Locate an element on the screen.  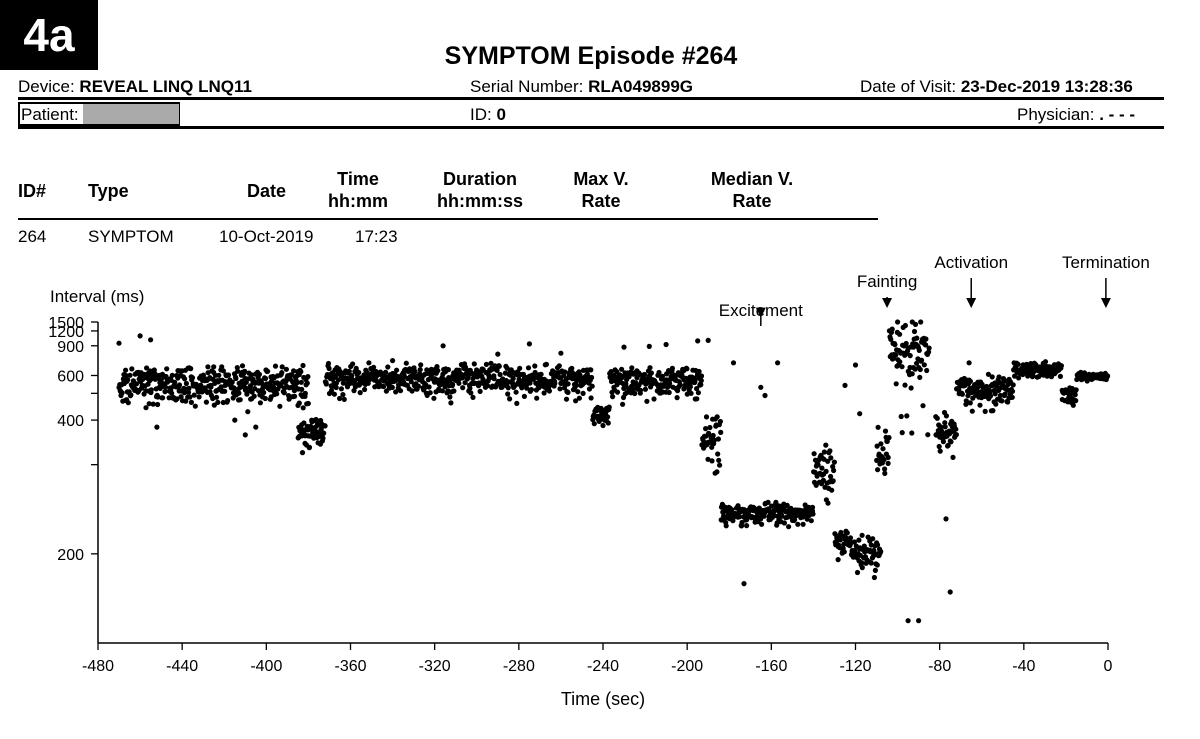
x-tick-label: -80 is located at coordinates (939, 666).